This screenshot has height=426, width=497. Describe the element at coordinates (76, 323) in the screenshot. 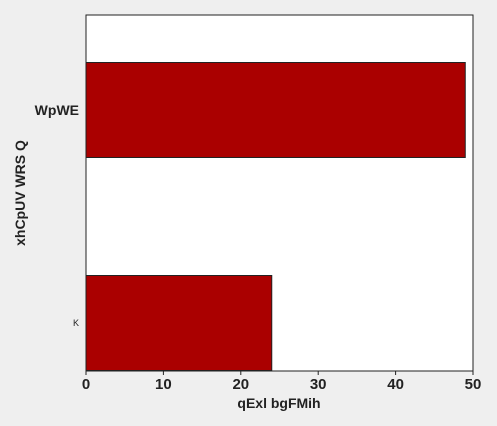

I see `y-tick-label: K` at that location.